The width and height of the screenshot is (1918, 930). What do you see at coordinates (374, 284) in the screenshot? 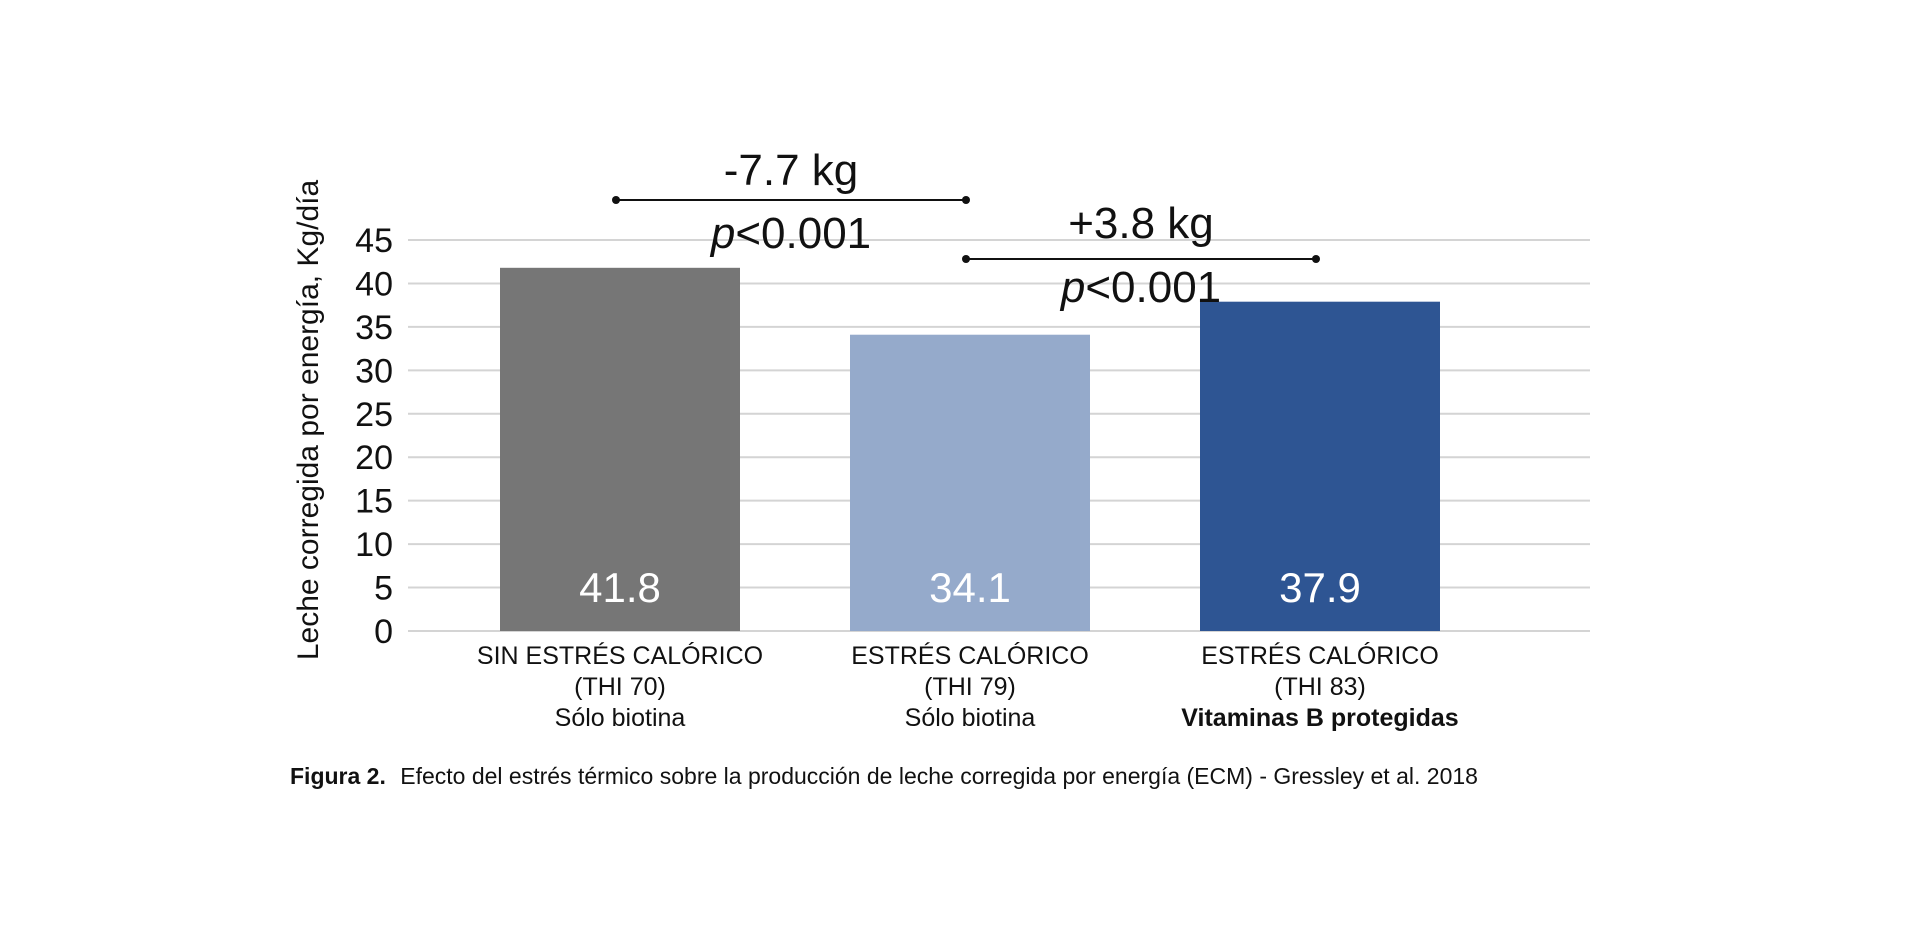
I see `y-tick-label: 40` at bounding box center [374, 284].